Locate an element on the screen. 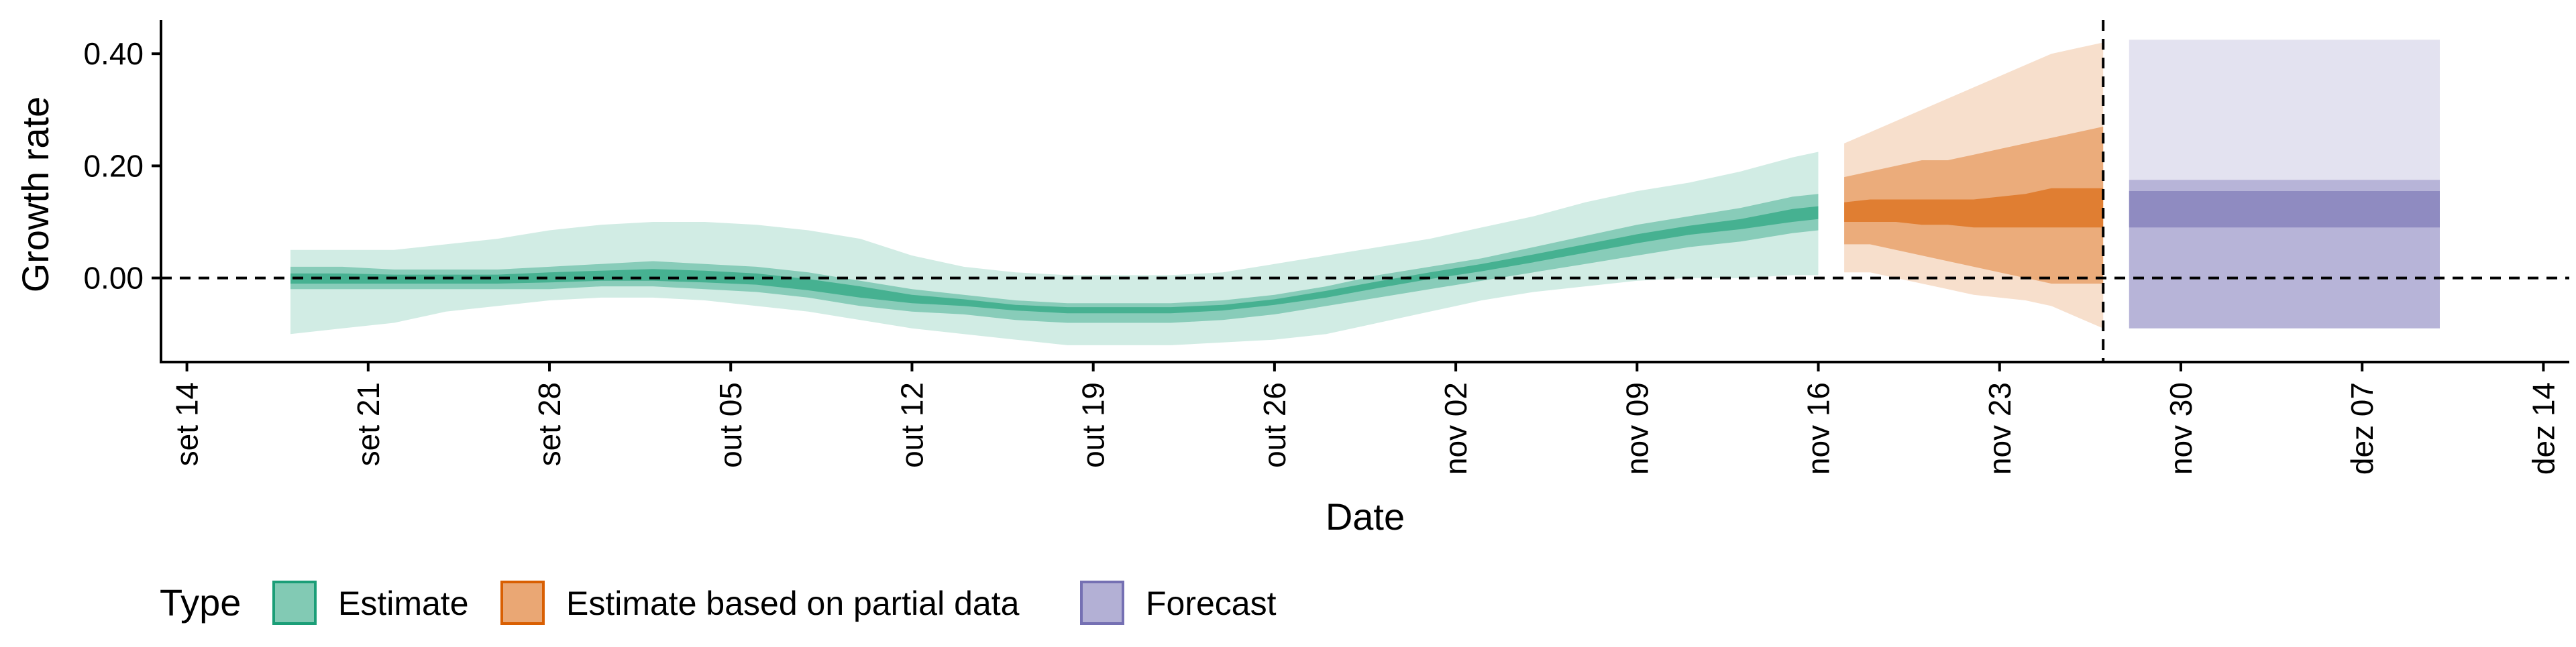  band-estimate-based-on-partial-data-outer is located at coordinates (1974, 185).